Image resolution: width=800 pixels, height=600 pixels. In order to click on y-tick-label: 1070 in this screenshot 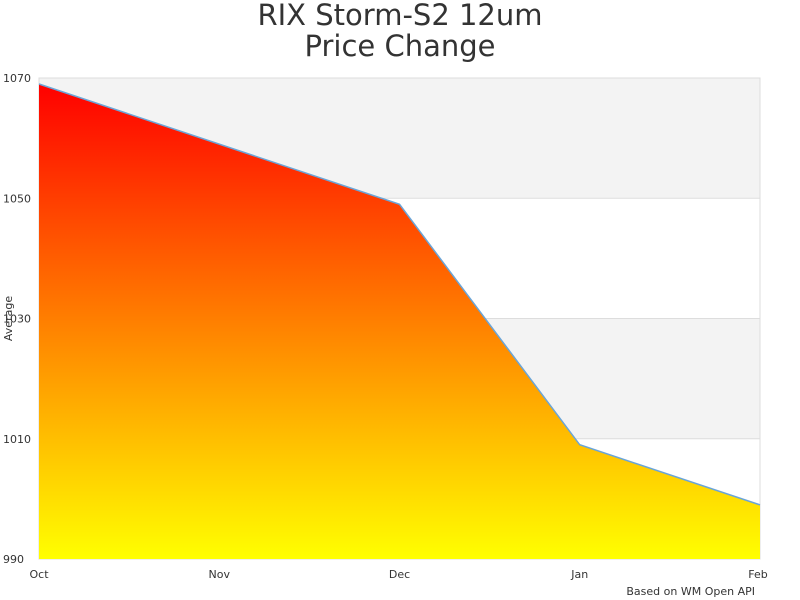, I will do `click(17, 78)`.